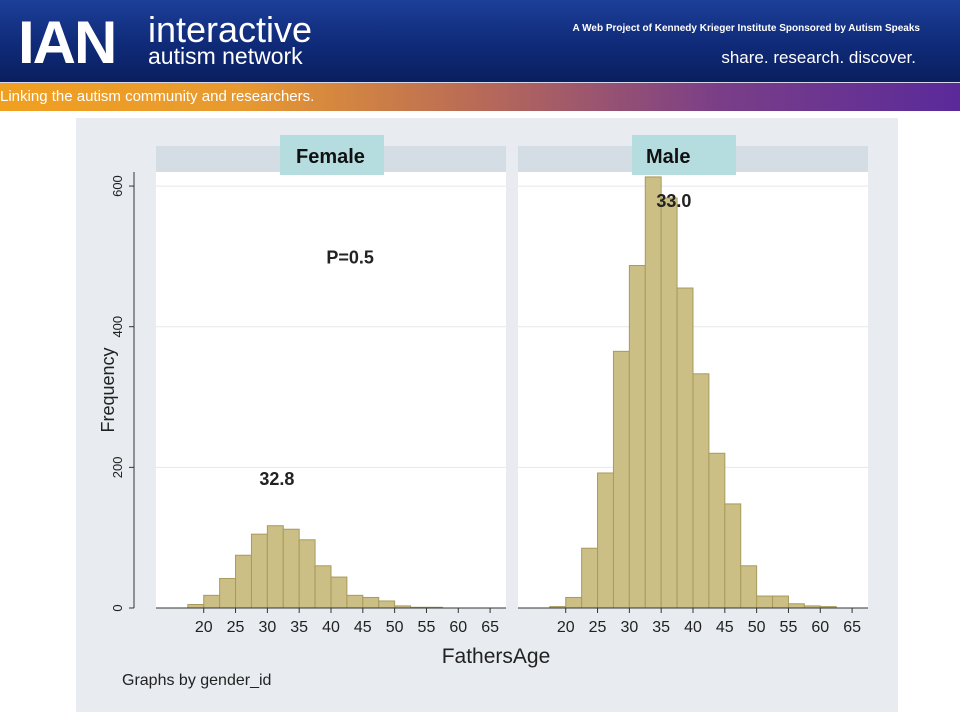 This screenshot has height=720, width=960. What do you see at coordinates (276, 479) in the screenshot?
I see `annotation-label: 32.8` at bounding box center [276, 479].